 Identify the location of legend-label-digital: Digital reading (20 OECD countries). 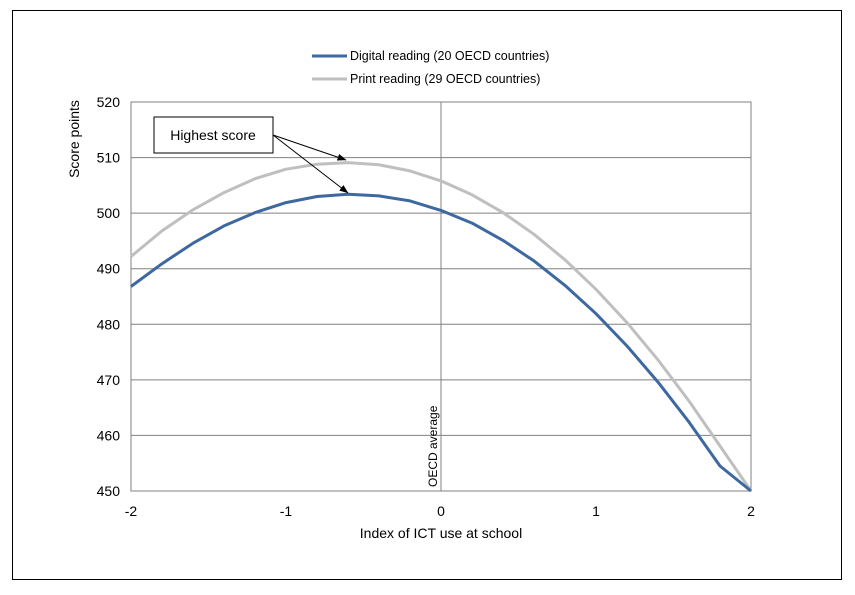
(449, 56).